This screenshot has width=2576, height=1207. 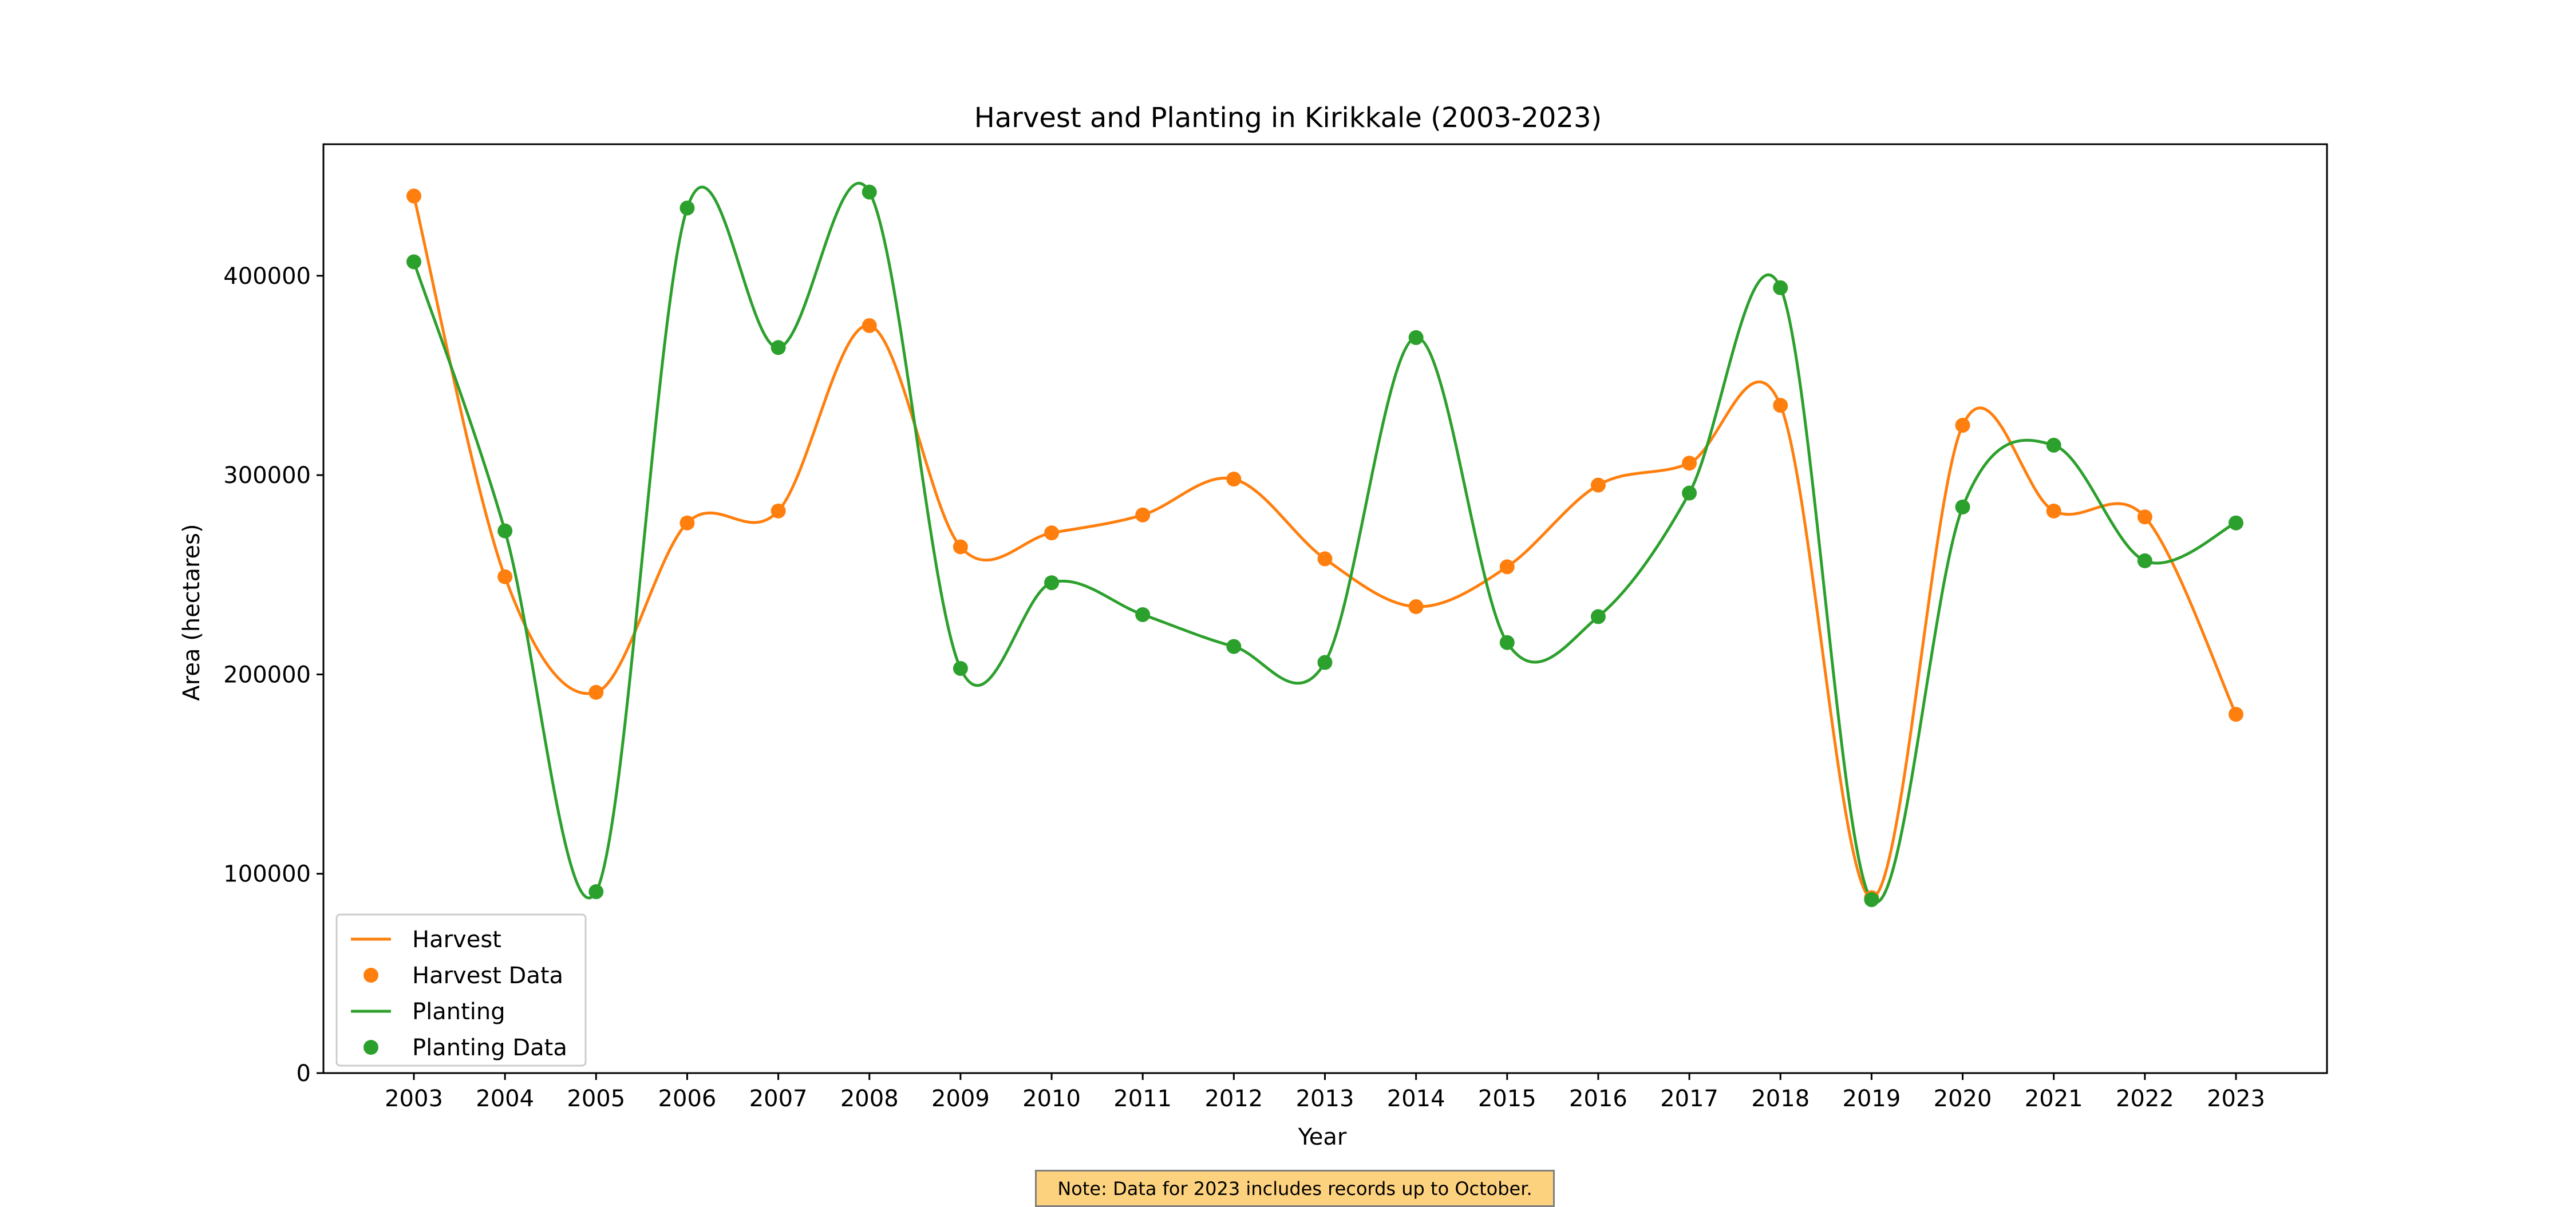 What do you see at coordinates (1234, 479) in the screenshot?
I see `harvest-point-2012` at bounding box center [1234, 479].